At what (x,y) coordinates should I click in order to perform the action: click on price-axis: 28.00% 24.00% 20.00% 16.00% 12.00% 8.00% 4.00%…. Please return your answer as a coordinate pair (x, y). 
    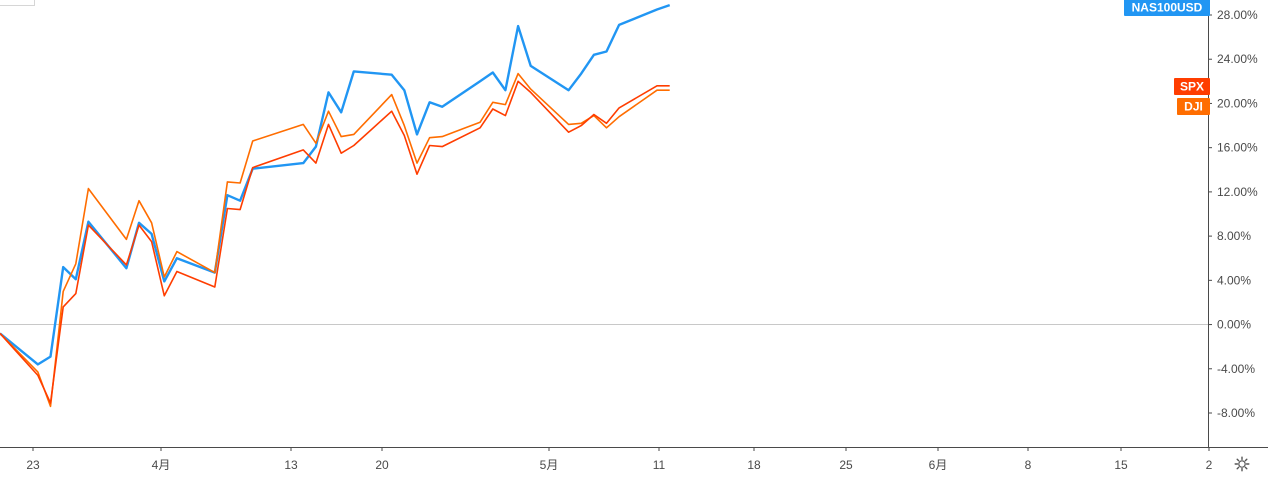
    Looking at the image, I should click on (1233, 223).